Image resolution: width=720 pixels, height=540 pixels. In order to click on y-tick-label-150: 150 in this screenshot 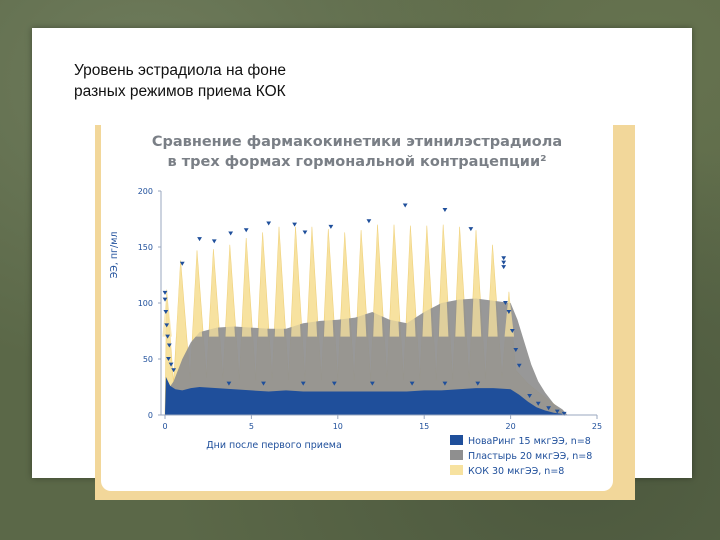, I will do `click(145, 247)`.